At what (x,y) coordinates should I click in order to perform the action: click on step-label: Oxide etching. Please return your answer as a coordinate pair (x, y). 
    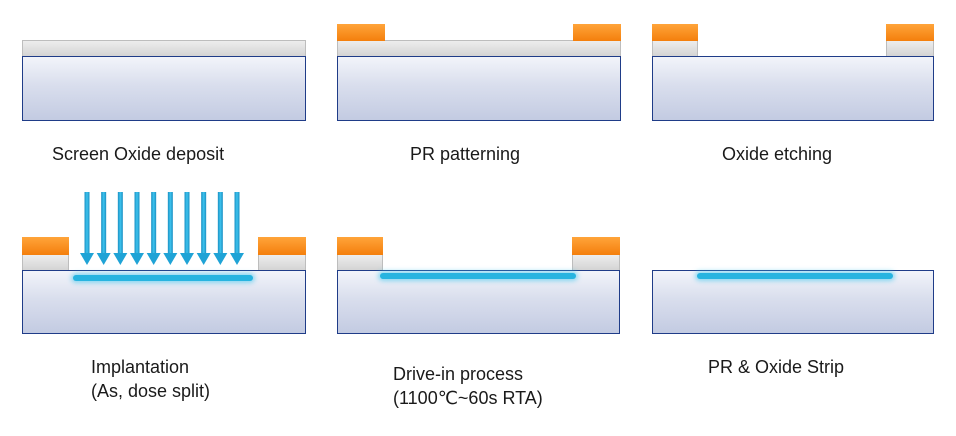
    Looking at the image, I should click on (777, 154).